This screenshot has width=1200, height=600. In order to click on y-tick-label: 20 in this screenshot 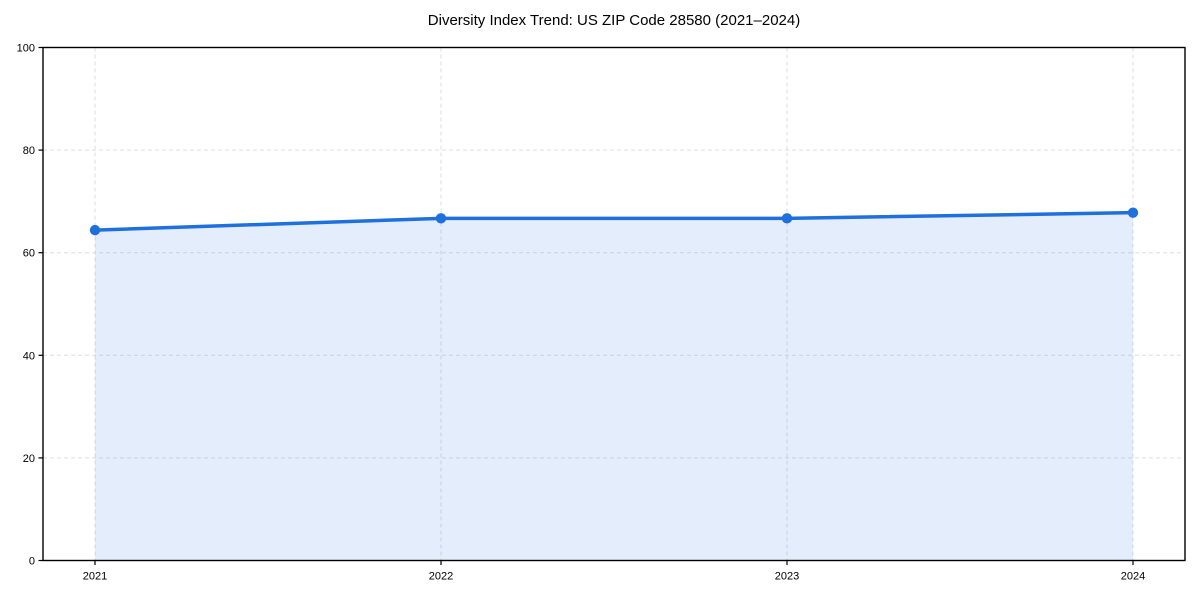, I will do `click(29, 459)`.